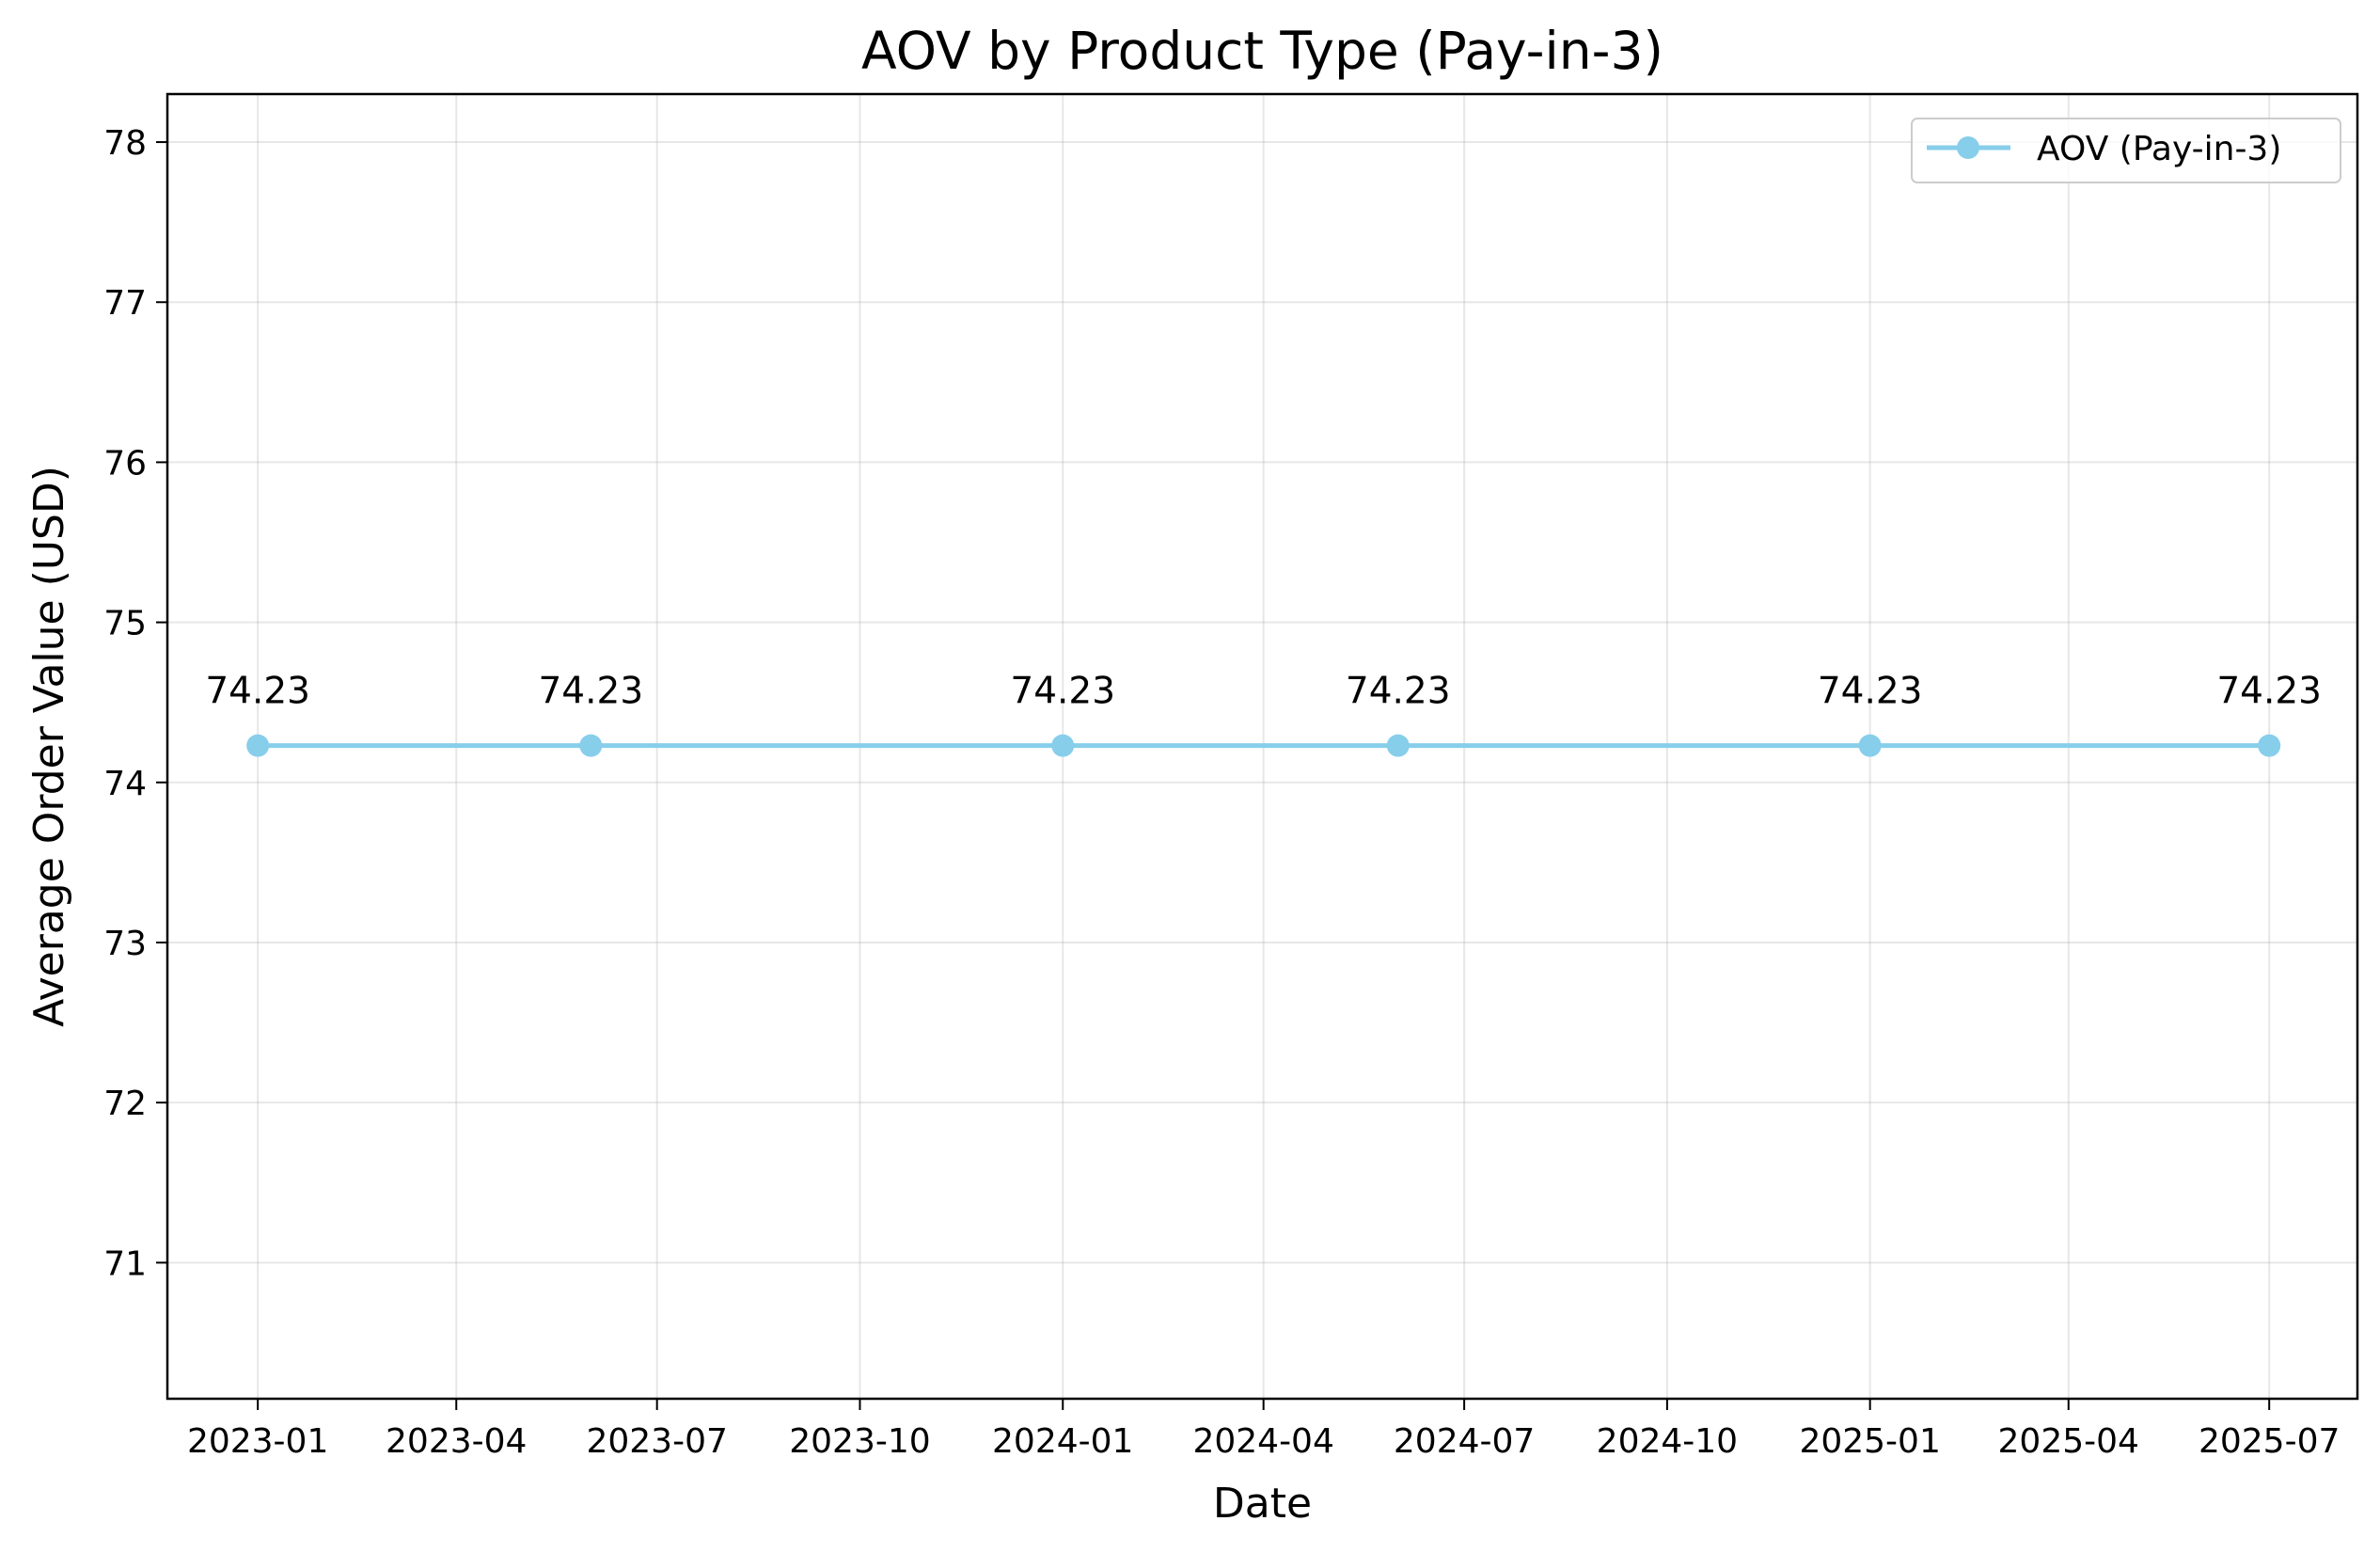 The image size is (2380, 1553). I want to click on y-tick-label: 72, so click(125, 1104).